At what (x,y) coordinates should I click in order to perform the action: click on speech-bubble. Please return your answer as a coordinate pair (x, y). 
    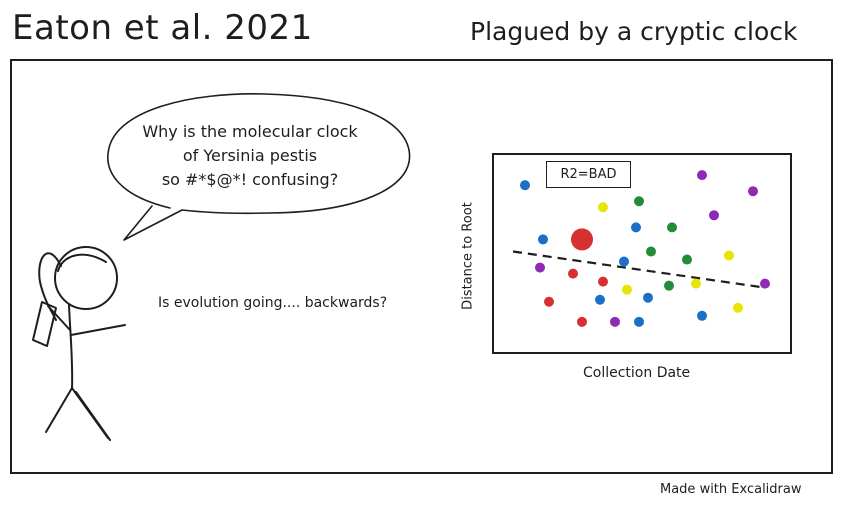
    Looking at the image, I should click on (259, 167).